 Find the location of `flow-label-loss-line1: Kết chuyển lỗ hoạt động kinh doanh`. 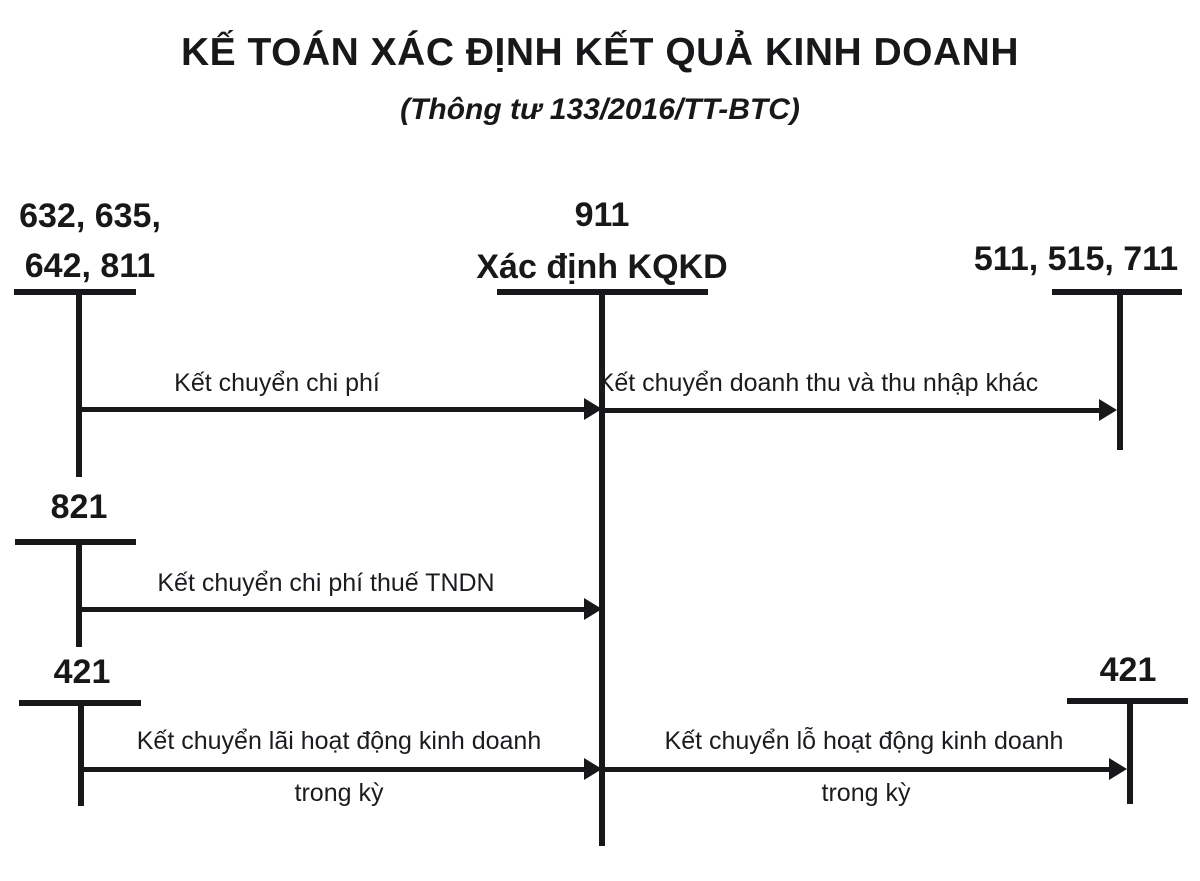

flow-label-loss-line1: Kết chuyển lỗ hoạt động kinh doanh is located at coordinates (864, 741).